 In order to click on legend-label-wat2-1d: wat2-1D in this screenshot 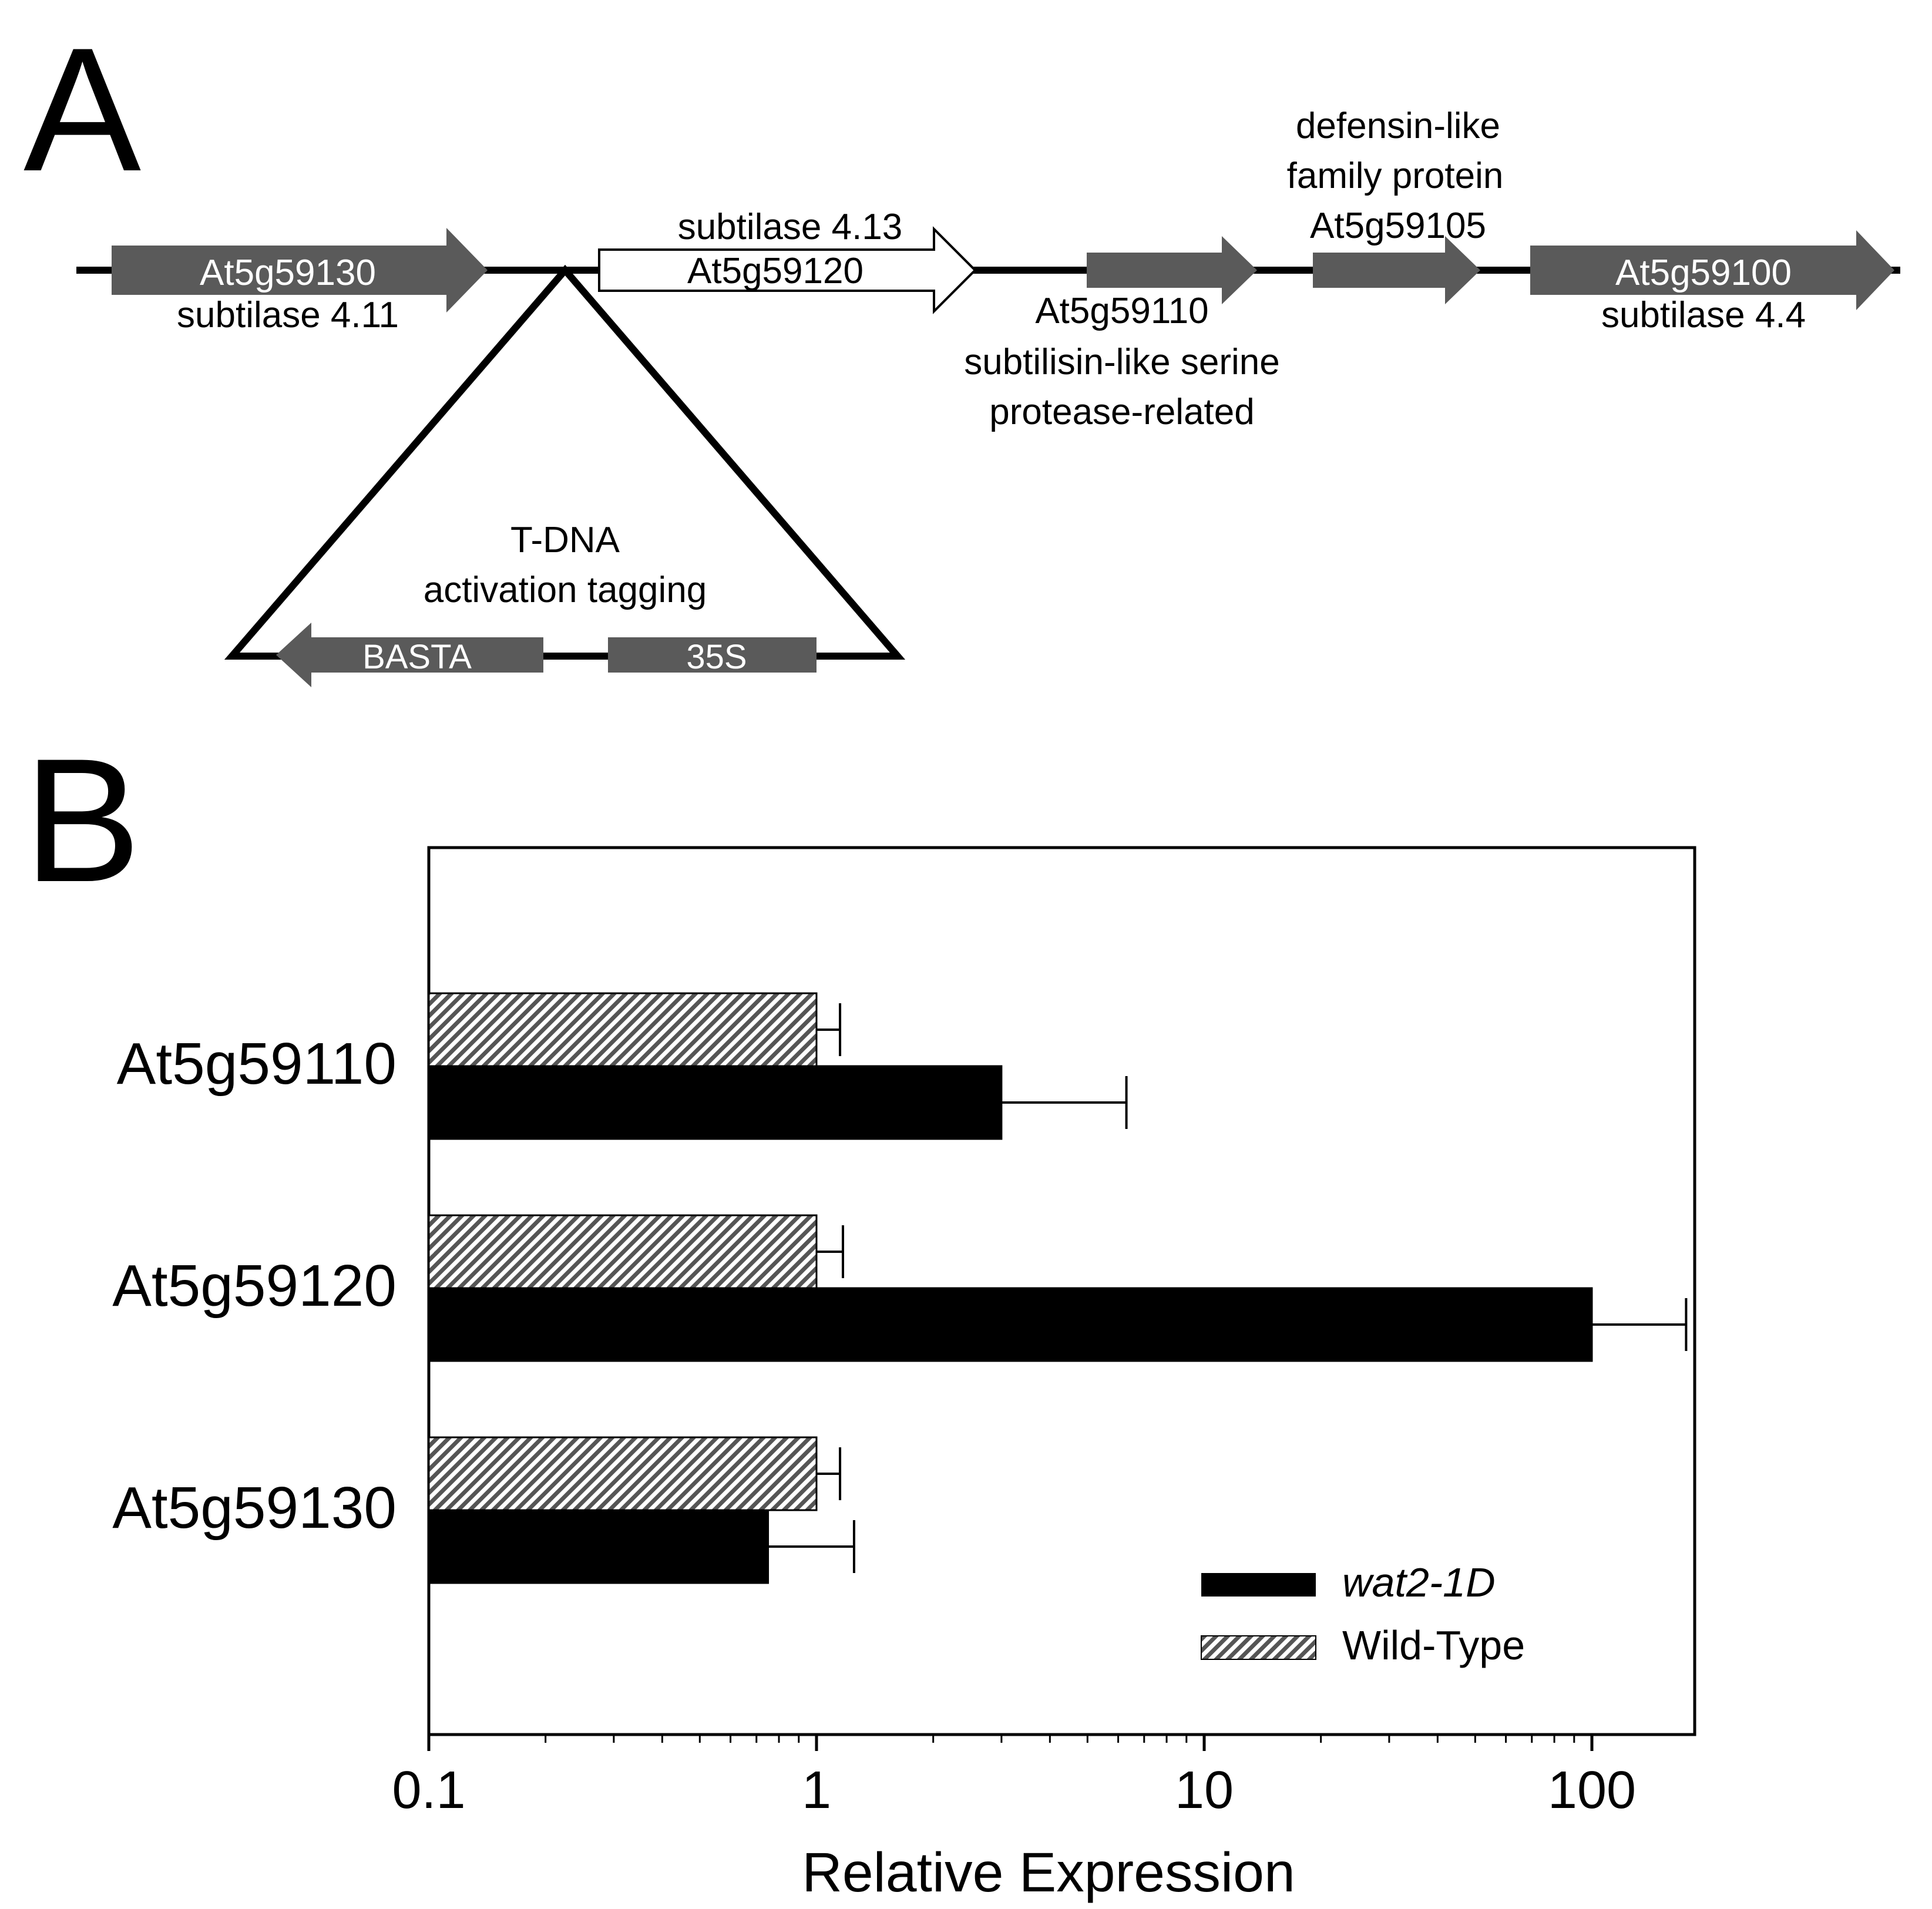, I will do `click(1419, 1582)`.